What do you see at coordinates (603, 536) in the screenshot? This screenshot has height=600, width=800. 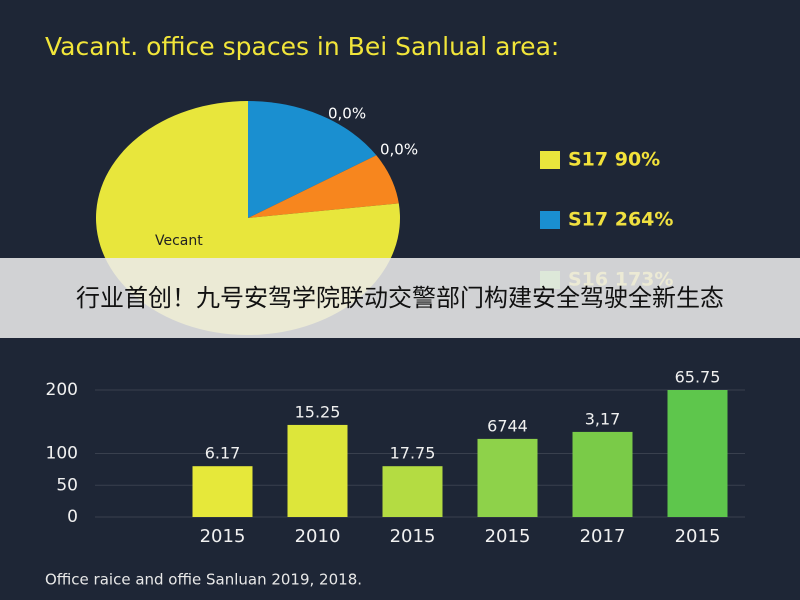 I see `x-tick-label: 2017` at bounding box center [603, 536].